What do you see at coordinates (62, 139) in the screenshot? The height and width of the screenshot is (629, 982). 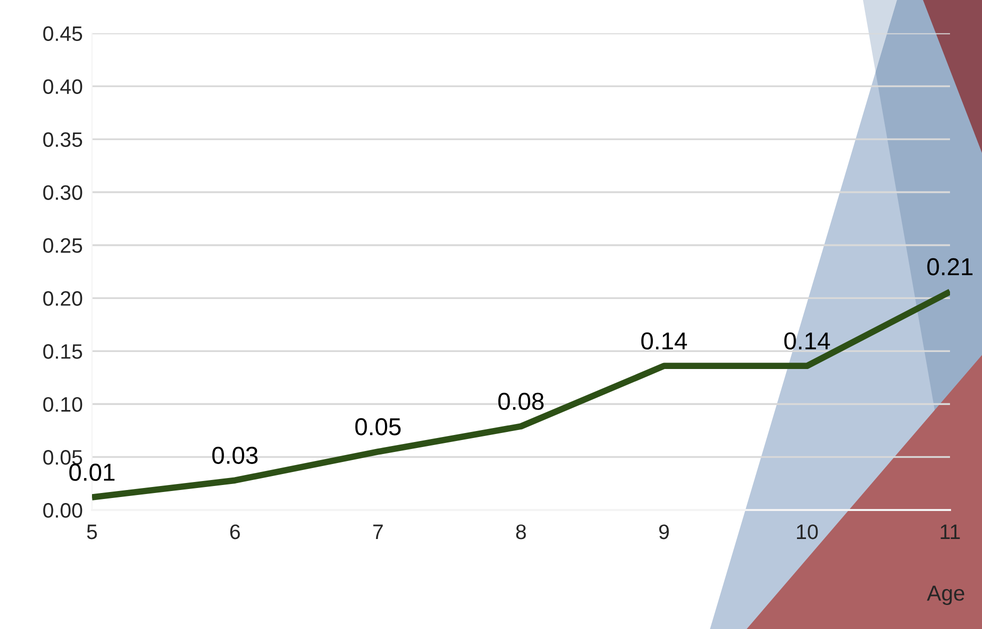 I see `y-tick-label: 0.35` at bounding box center [62, 139].